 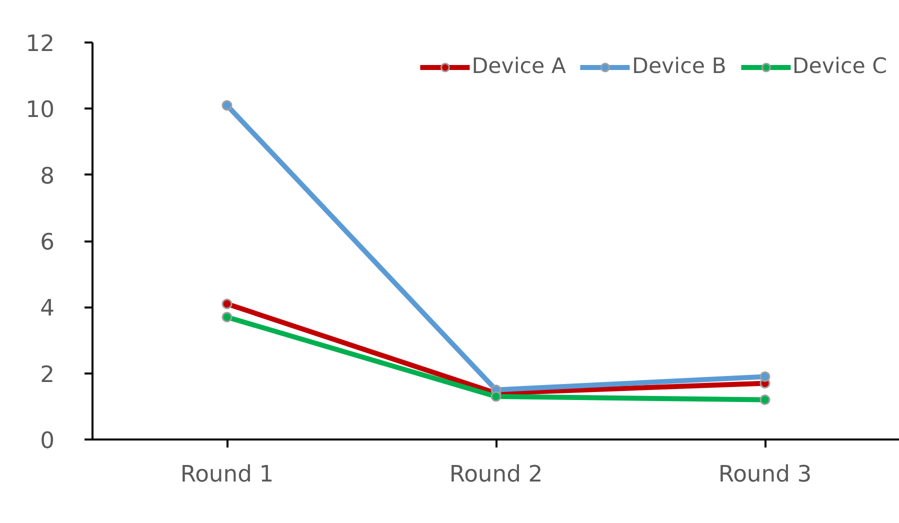 I want to click on x-tick-label: Round 3, so click(x=765, y=475).